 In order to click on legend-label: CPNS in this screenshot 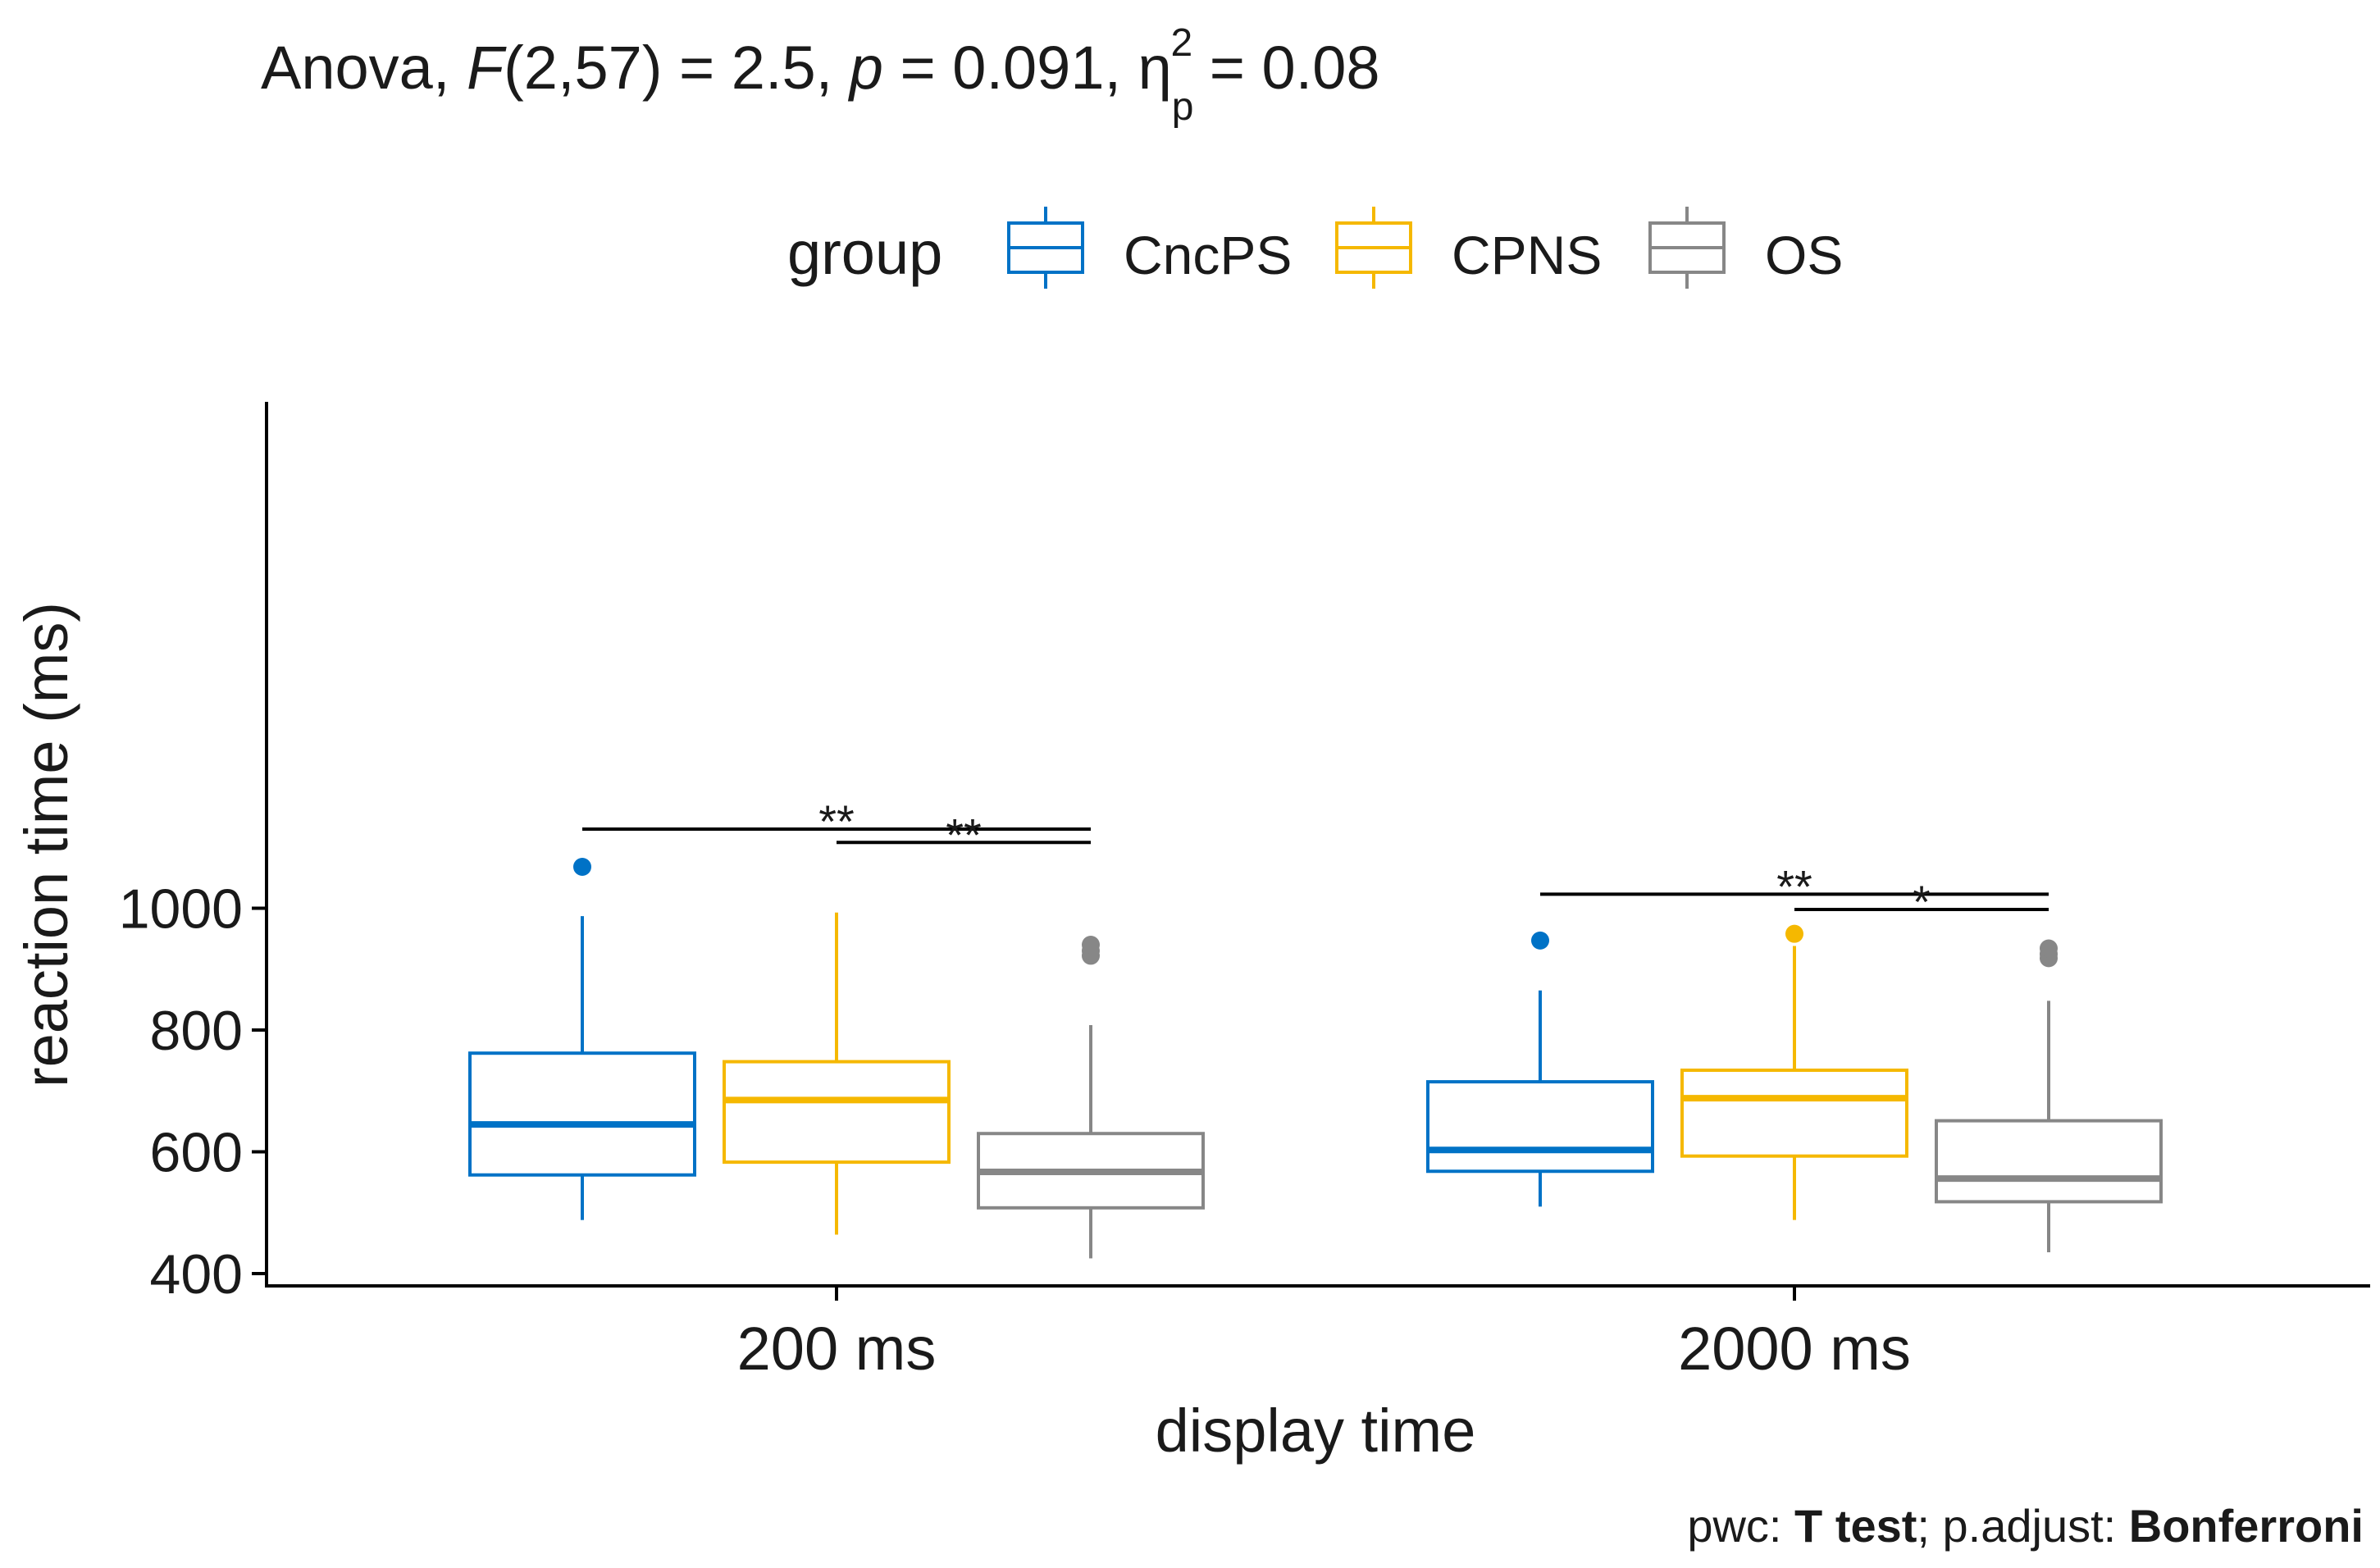, I will do `click(1527, 255)`.